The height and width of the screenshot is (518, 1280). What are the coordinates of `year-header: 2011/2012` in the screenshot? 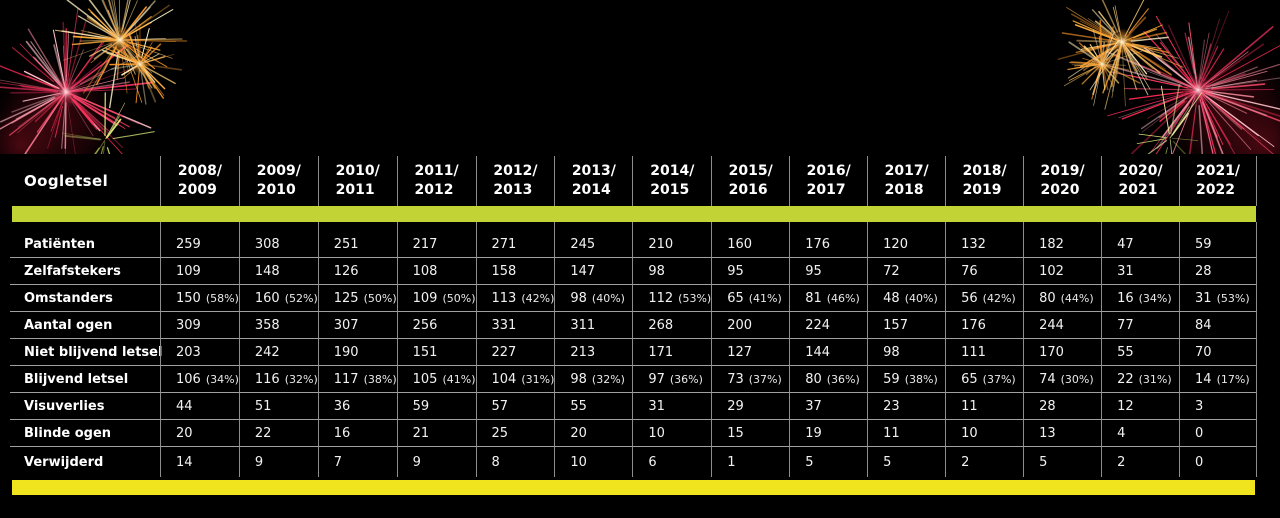 It's located at (436, 181).